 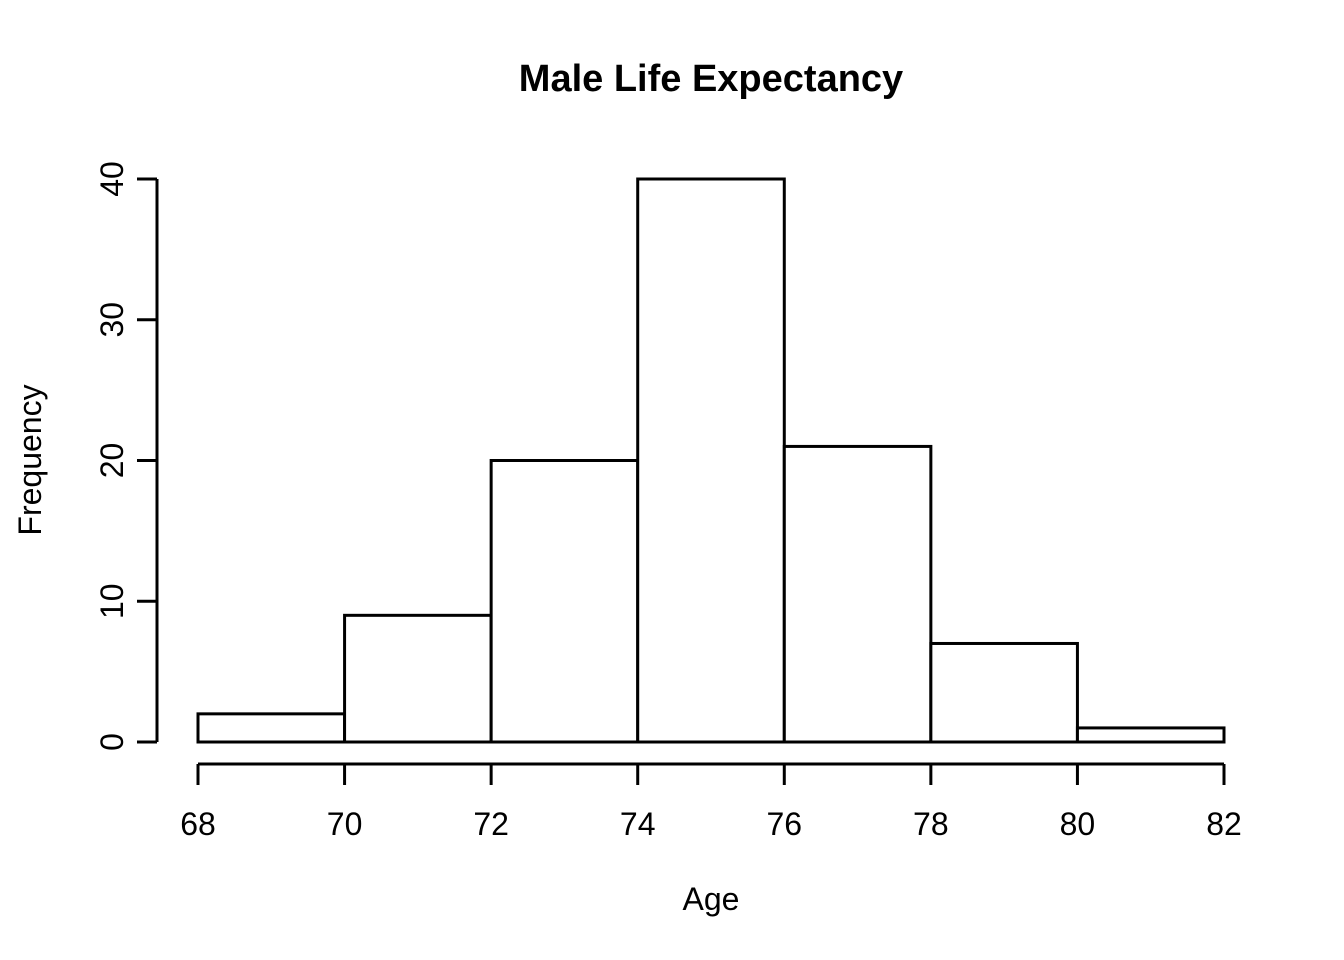 What do you see at coordinates (1078, 824) in the screenshot?
I see `x-tick-label: 80` at bounding box center [1078, 824].